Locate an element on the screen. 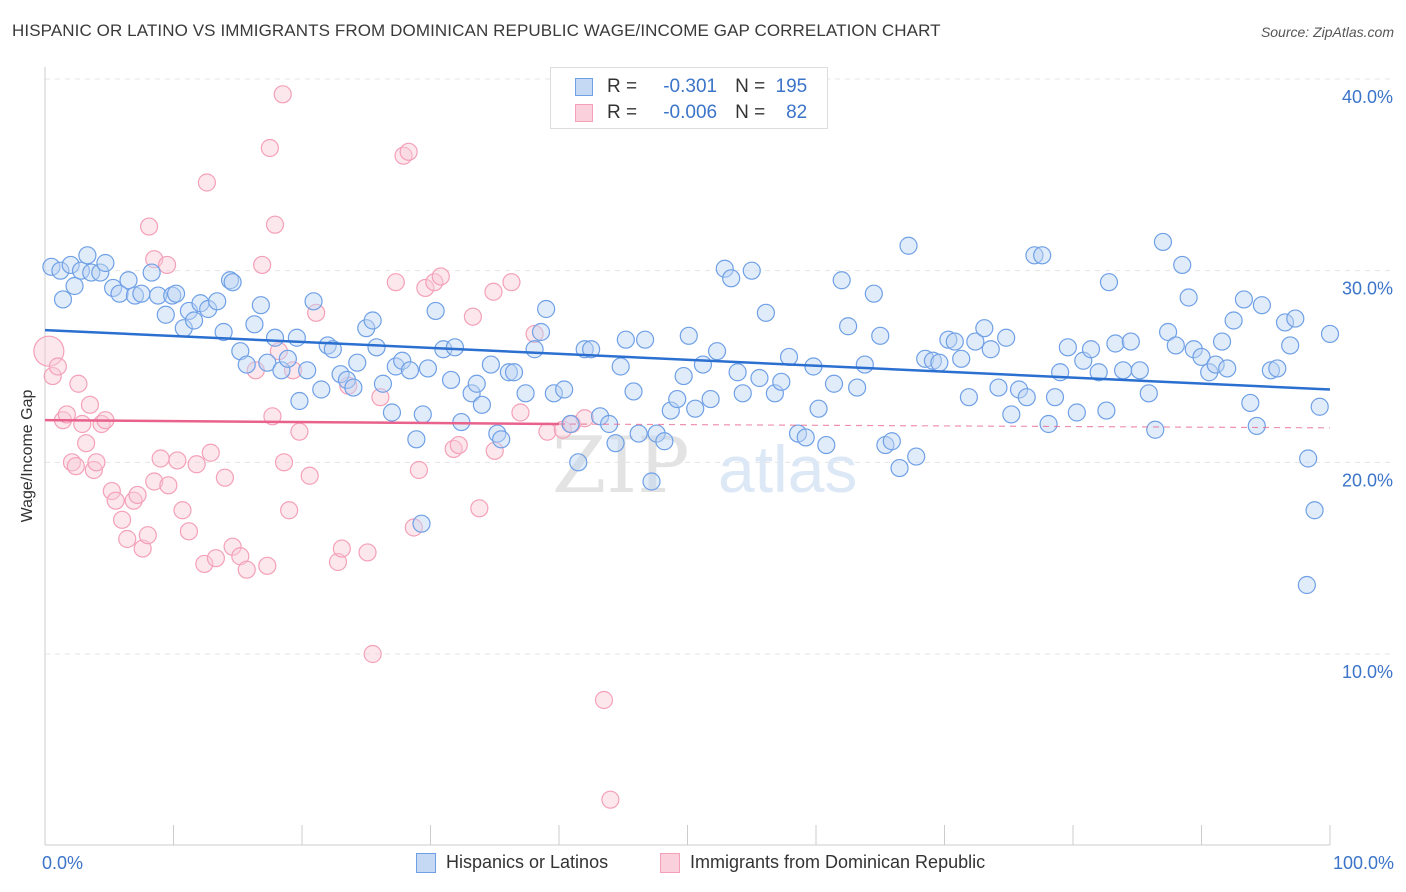 This screenshot has width=1406, height=892. y-tick-label: 20.0% is located at coordinates (1367, 480).